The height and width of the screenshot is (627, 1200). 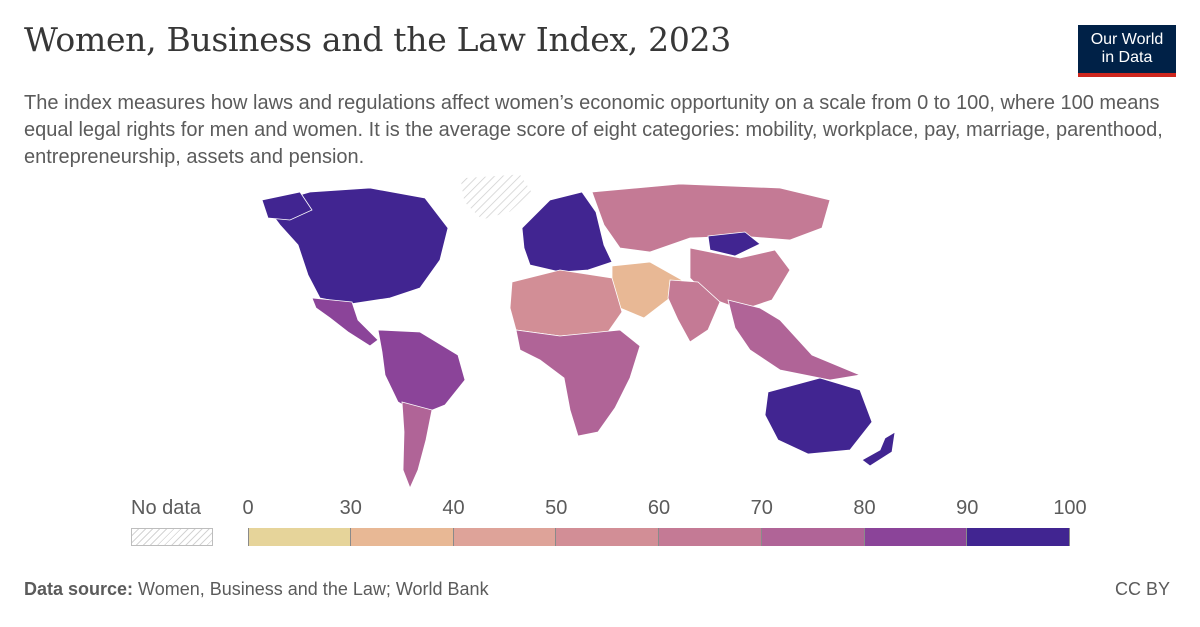 What do you see at coordinates (1142, 589) in the screenshot?
I see `license-link: CC BY` at bounding box center [1142, 589].